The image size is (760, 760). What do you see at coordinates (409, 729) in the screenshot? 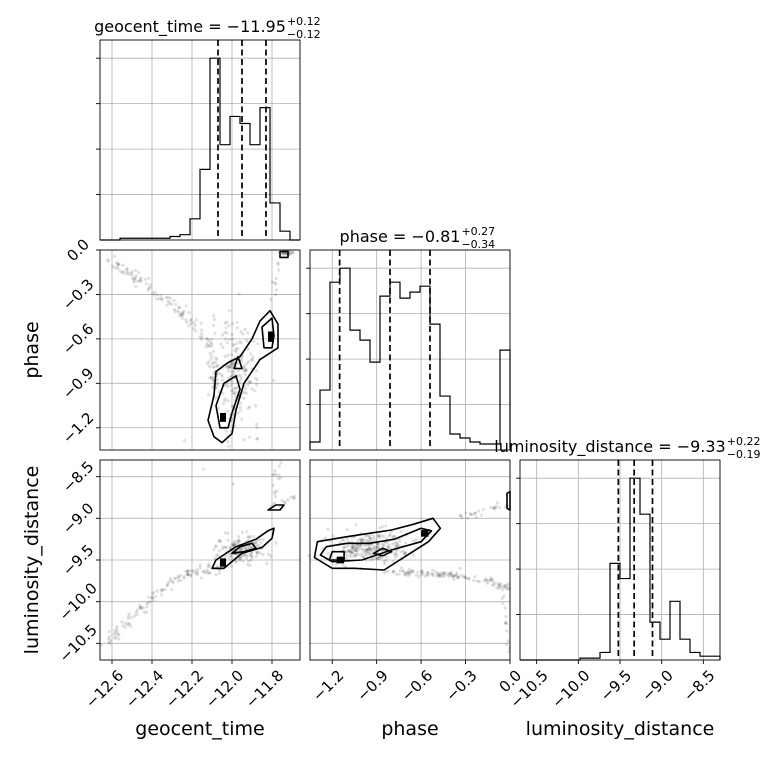
I see `x-axis-label-phase: phase` at bounding box center [409, 729].